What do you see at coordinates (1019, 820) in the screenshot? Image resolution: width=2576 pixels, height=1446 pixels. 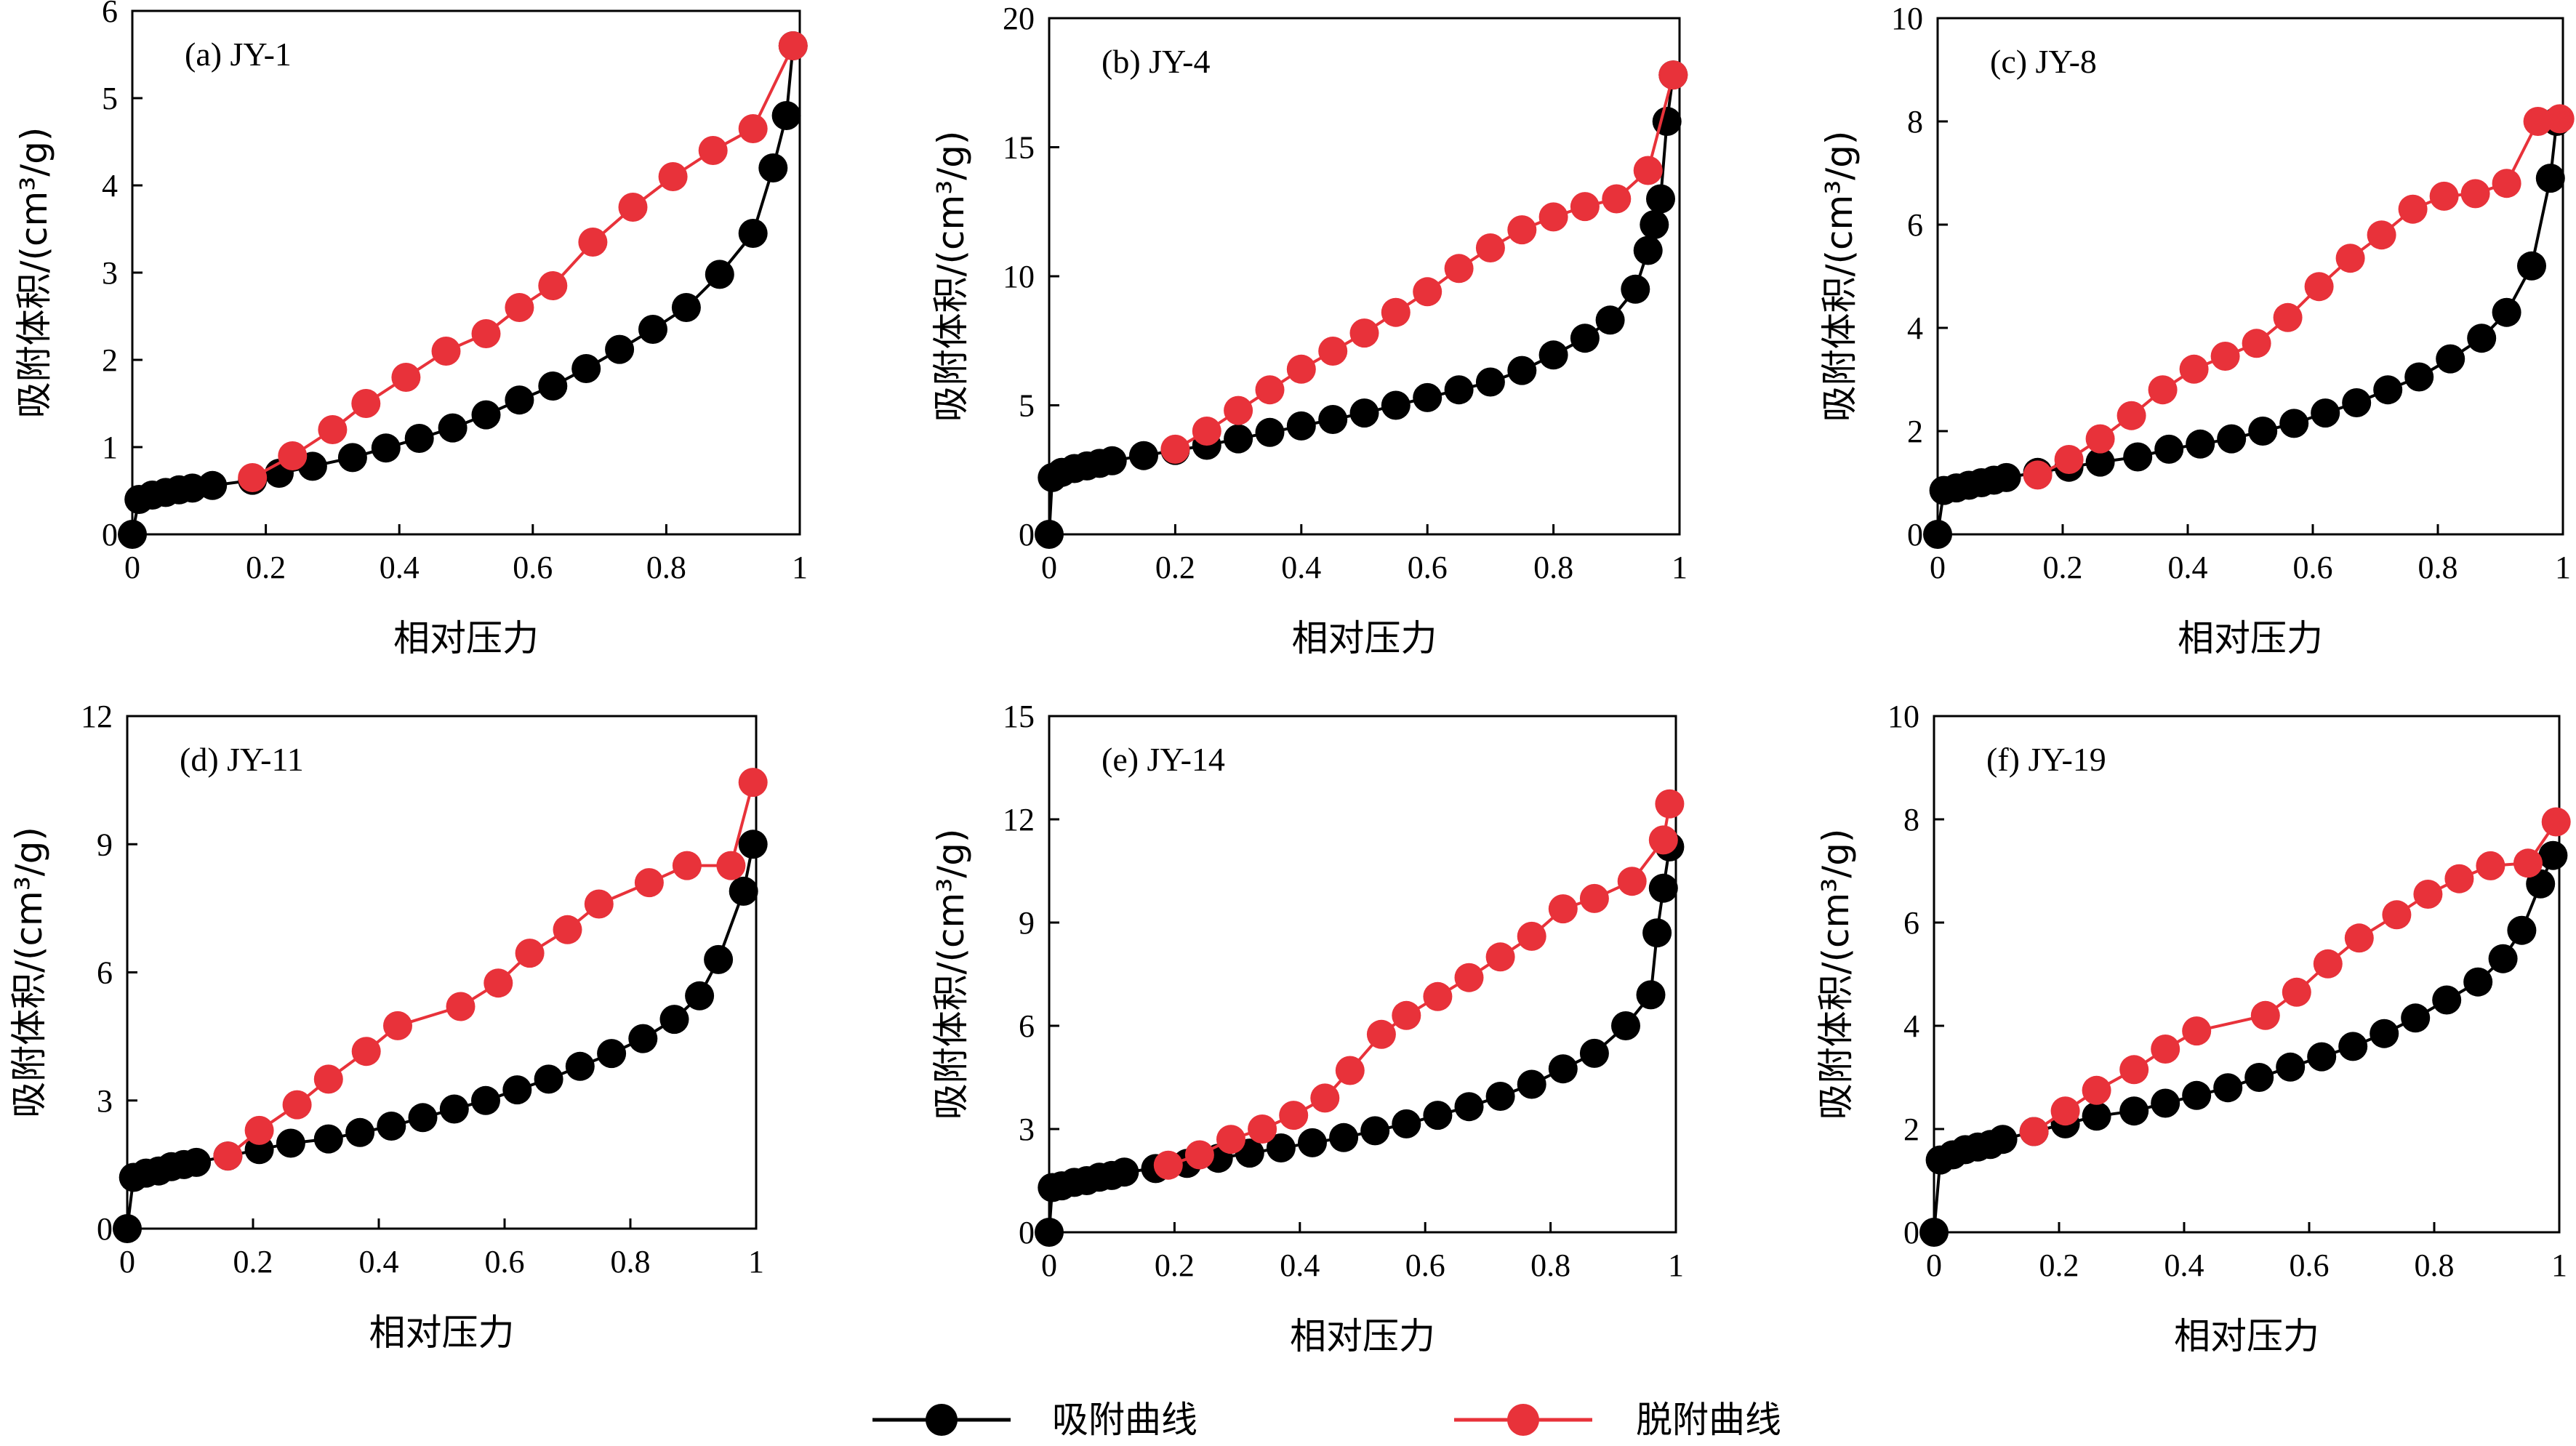 I see `y-tick-label: 12` at bounding box center [1019, 820].